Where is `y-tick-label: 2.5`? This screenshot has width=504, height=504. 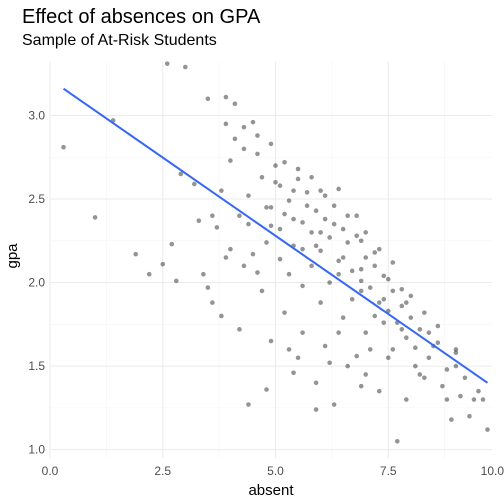 y-tick-label: 2.5 is located at coordinates (36, 199).